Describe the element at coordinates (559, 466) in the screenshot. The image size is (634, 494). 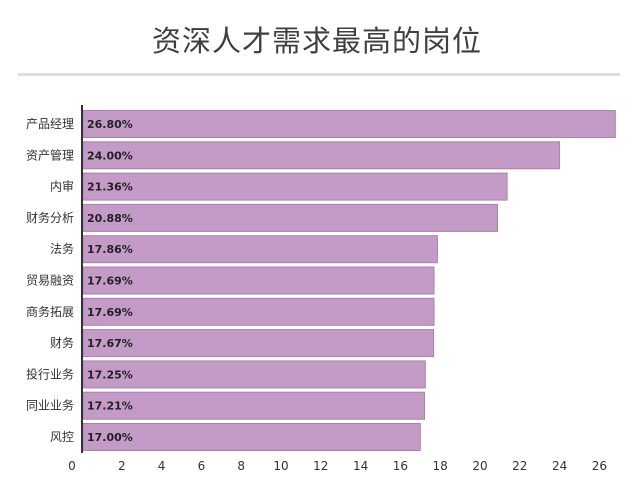
I see `x-tick-label: 24` at that location.